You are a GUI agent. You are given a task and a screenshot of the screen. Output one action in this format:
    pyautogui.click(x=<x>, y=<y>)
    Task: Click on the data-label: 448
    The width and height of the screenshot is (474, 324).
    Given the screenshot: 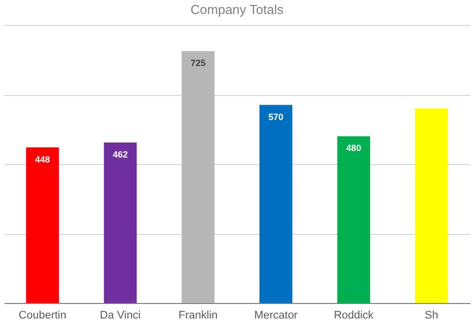 What is the action you would take?
    pyautogui.click(x=42, y=159)
    